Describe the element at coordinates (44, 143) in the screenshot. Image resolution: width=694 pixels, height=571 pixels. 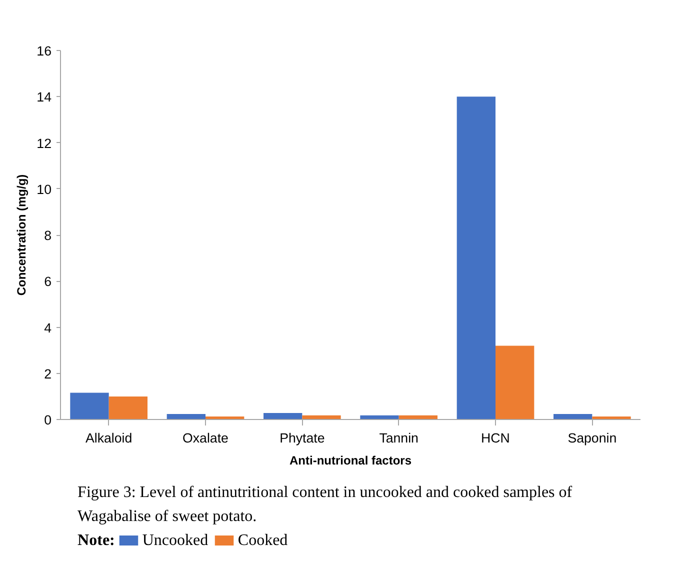
I see `y-tick-label: 12` at that location.